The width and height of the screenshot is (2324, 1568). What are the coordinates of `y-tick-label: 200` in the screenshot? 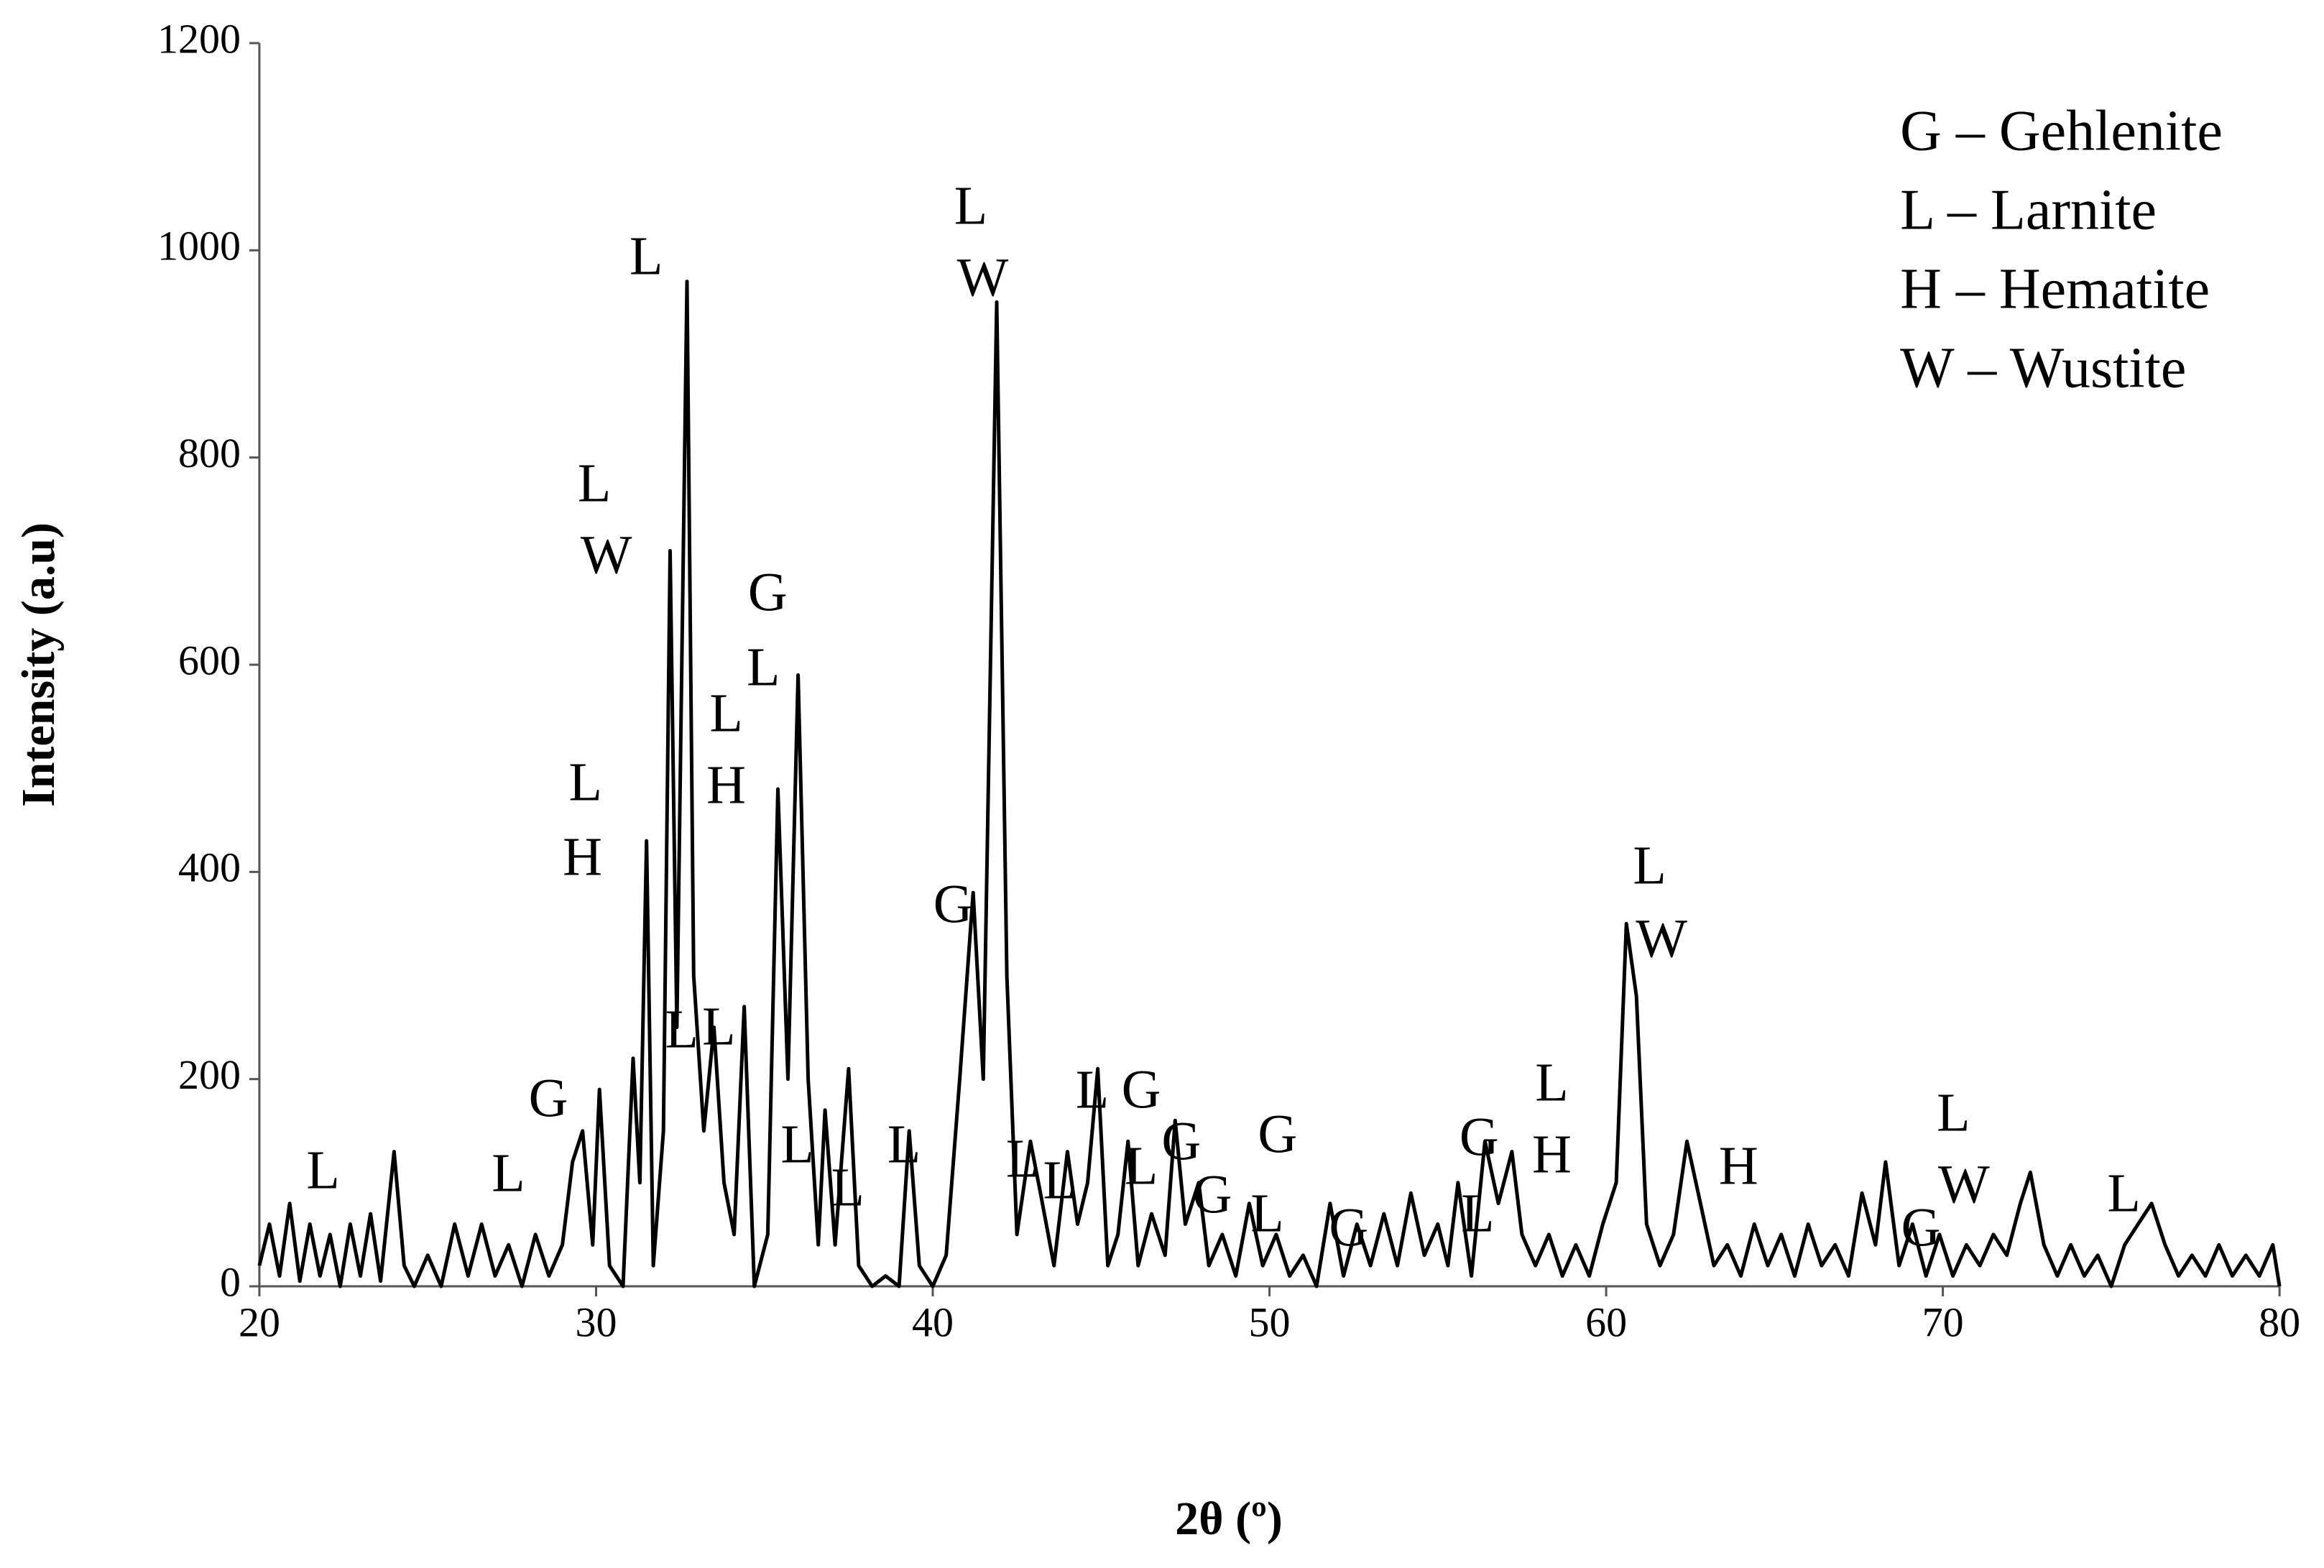 It's located at (209, 1074).